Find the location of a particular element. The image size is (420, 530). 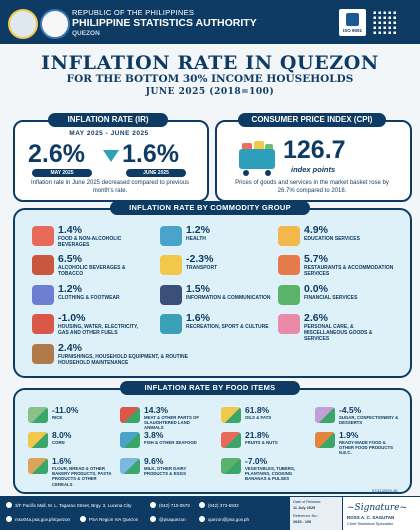

inflation-rate-label: INFLATION RATE (IR) is located at coordinates (108, 120).